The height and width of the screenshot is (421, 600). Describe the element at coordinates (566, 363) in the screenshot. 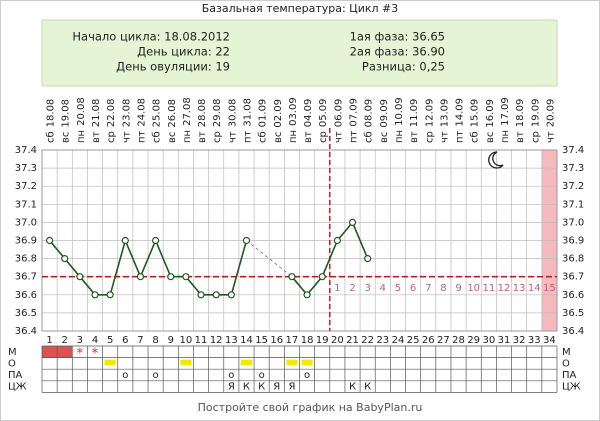

I see `row-label: О` at that location.